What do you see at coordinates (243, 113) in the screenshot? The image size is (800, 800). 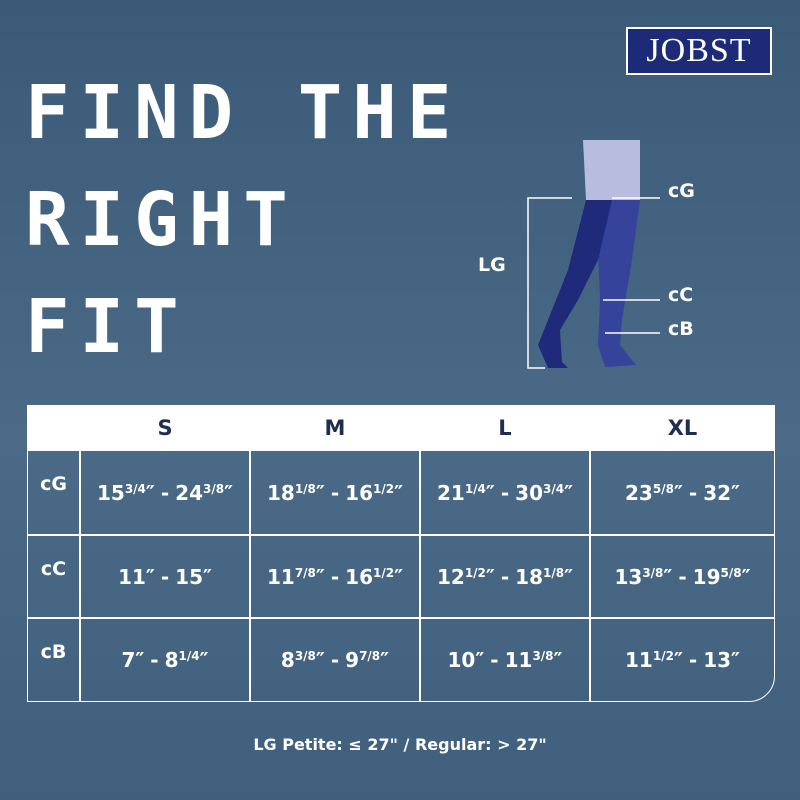 I see `title-line: FIND THE` at bounding box center [243, 113].